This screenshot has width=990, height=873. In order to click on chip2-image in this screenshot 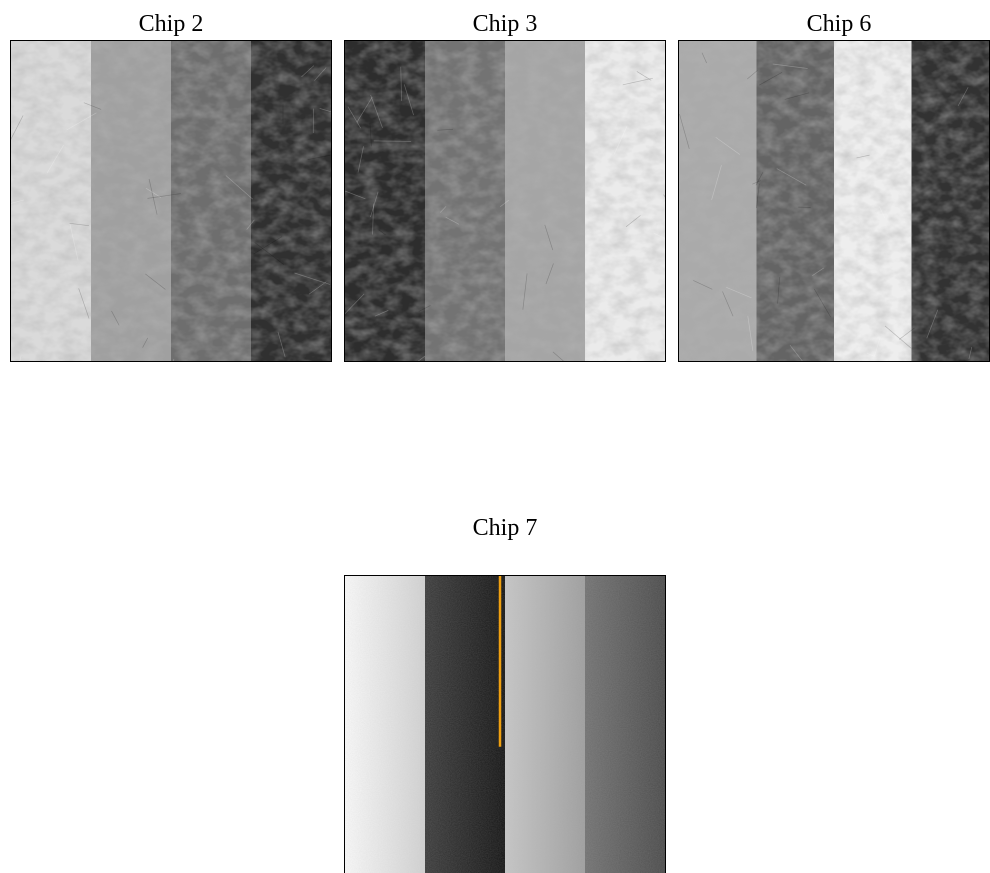, I will do `click(171, 201)`.